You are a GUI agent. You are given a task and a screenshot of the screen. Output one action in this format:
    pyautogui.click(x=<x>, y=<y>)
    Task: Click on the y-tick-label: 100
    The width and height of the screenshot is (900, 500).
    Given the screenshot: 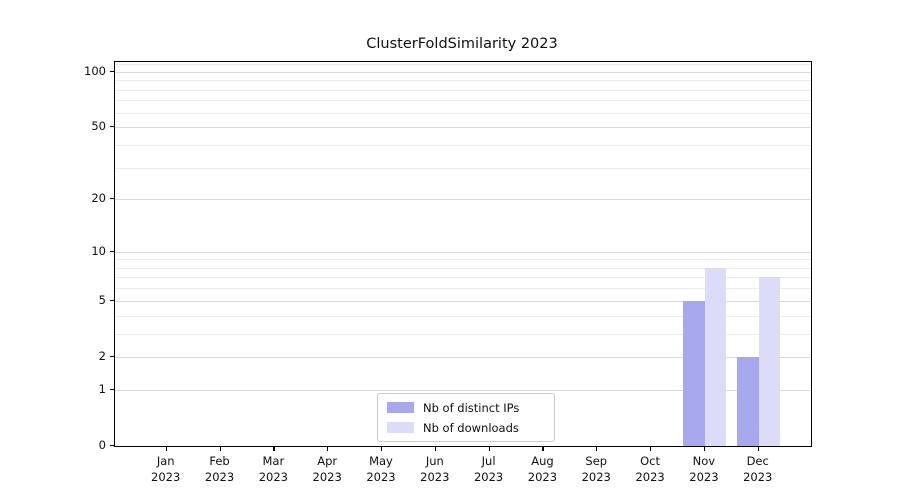 What is the action you would take?
    pyautogui.click(x=95, y=70)
    